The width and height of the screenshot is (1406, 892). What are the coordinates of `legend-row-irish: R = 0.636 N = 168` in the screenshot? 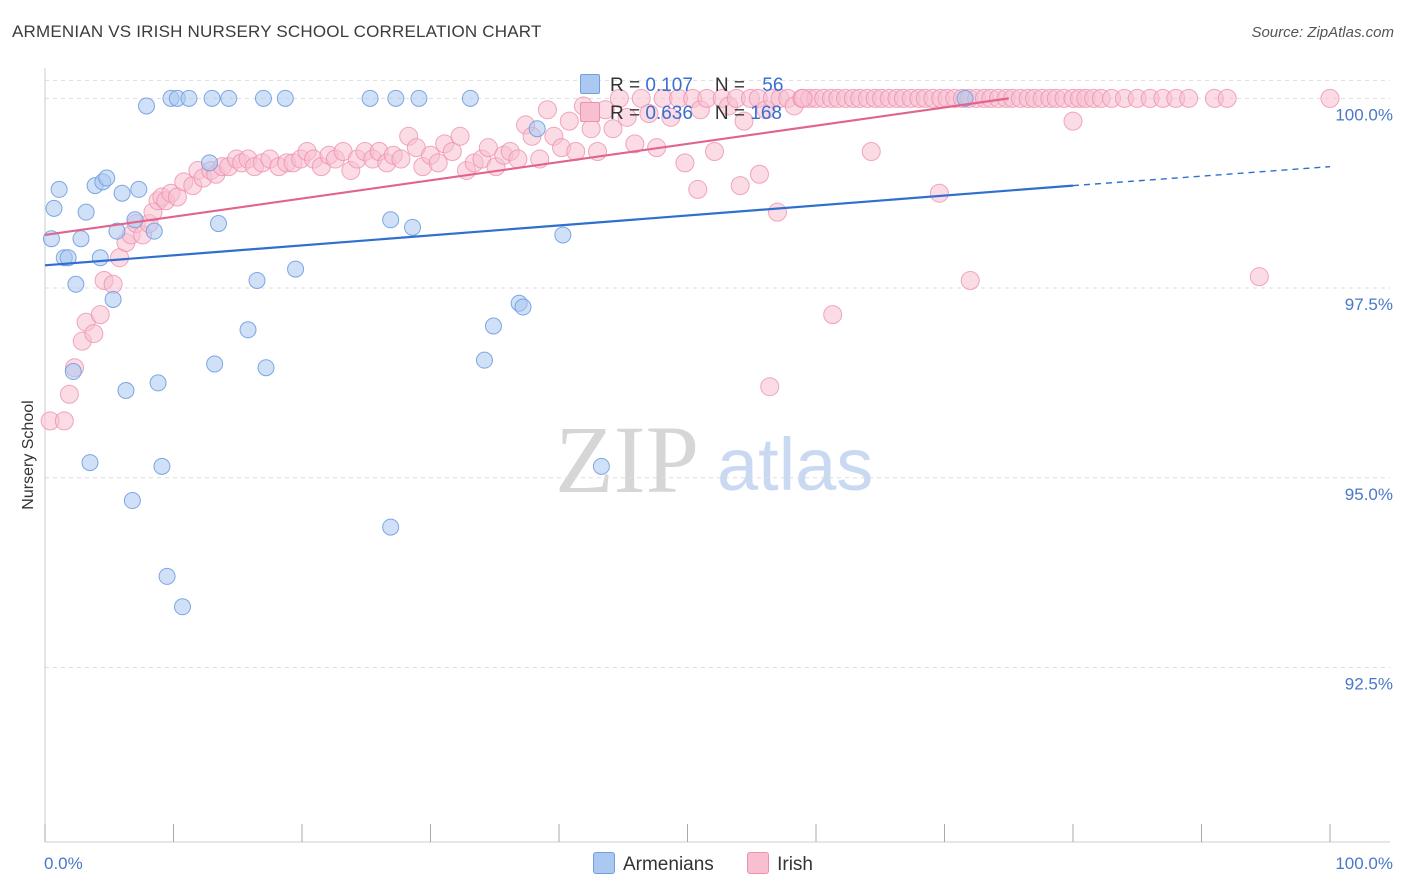 It's located at (681, 115).